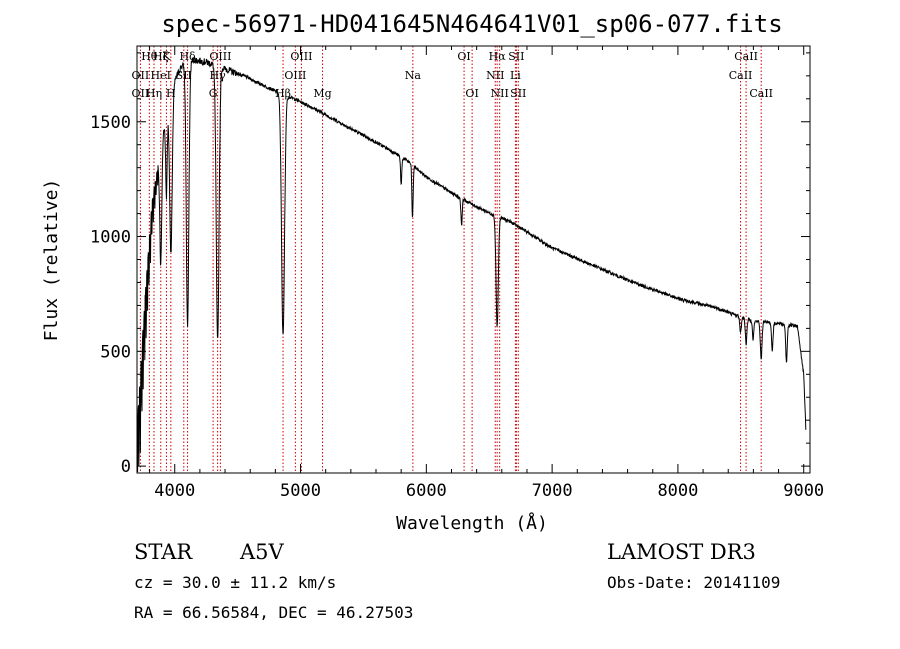  I want to click on line-marker-label: Hβ, so click(283, 93).